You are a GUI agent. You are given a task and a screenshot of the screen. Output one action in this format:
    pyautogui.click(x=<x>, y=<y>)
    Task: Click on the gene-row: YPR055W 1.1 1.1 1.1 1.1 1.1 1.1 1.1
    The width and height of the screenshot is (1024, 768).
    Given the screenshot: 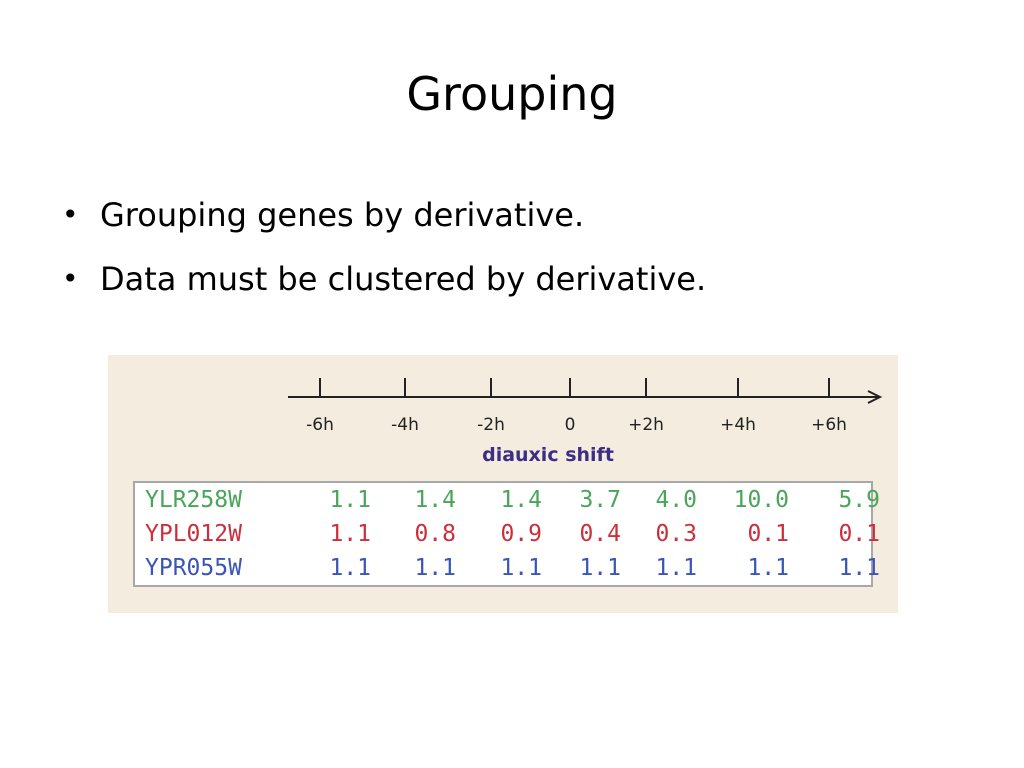 What is the action you would take?
    pyautogui.click(x=507, y=568)
    